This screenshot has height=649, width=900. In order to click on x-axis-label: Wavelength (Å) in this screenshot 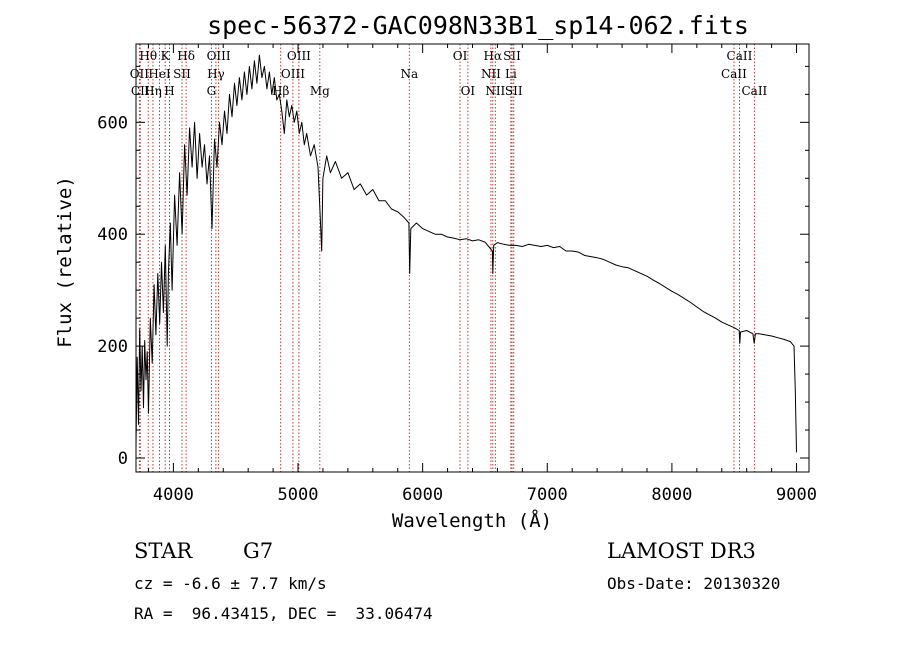, I will do `click(472, 520)`.